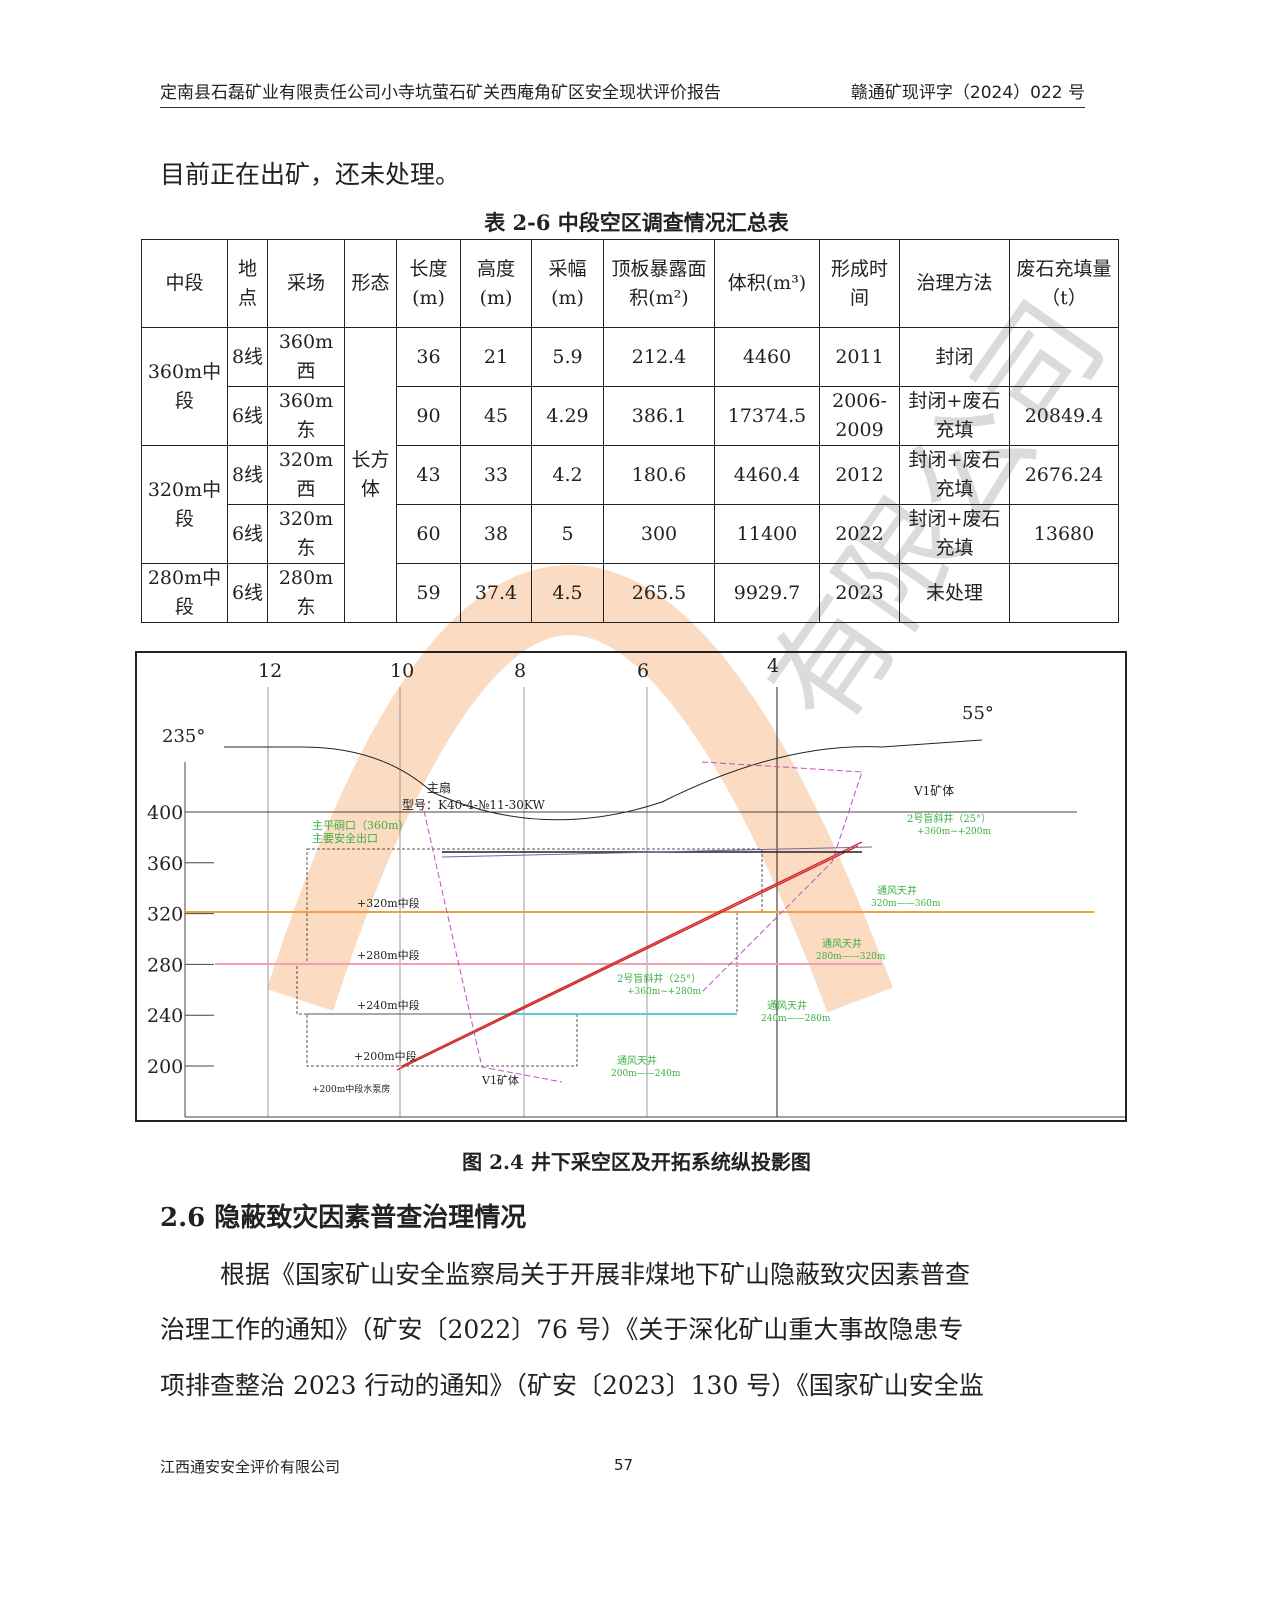 The image size is (1273, 1600). Describe the element at coordinates (165, 864) in the screenshot. I see `elevation-label: 360` at that location.